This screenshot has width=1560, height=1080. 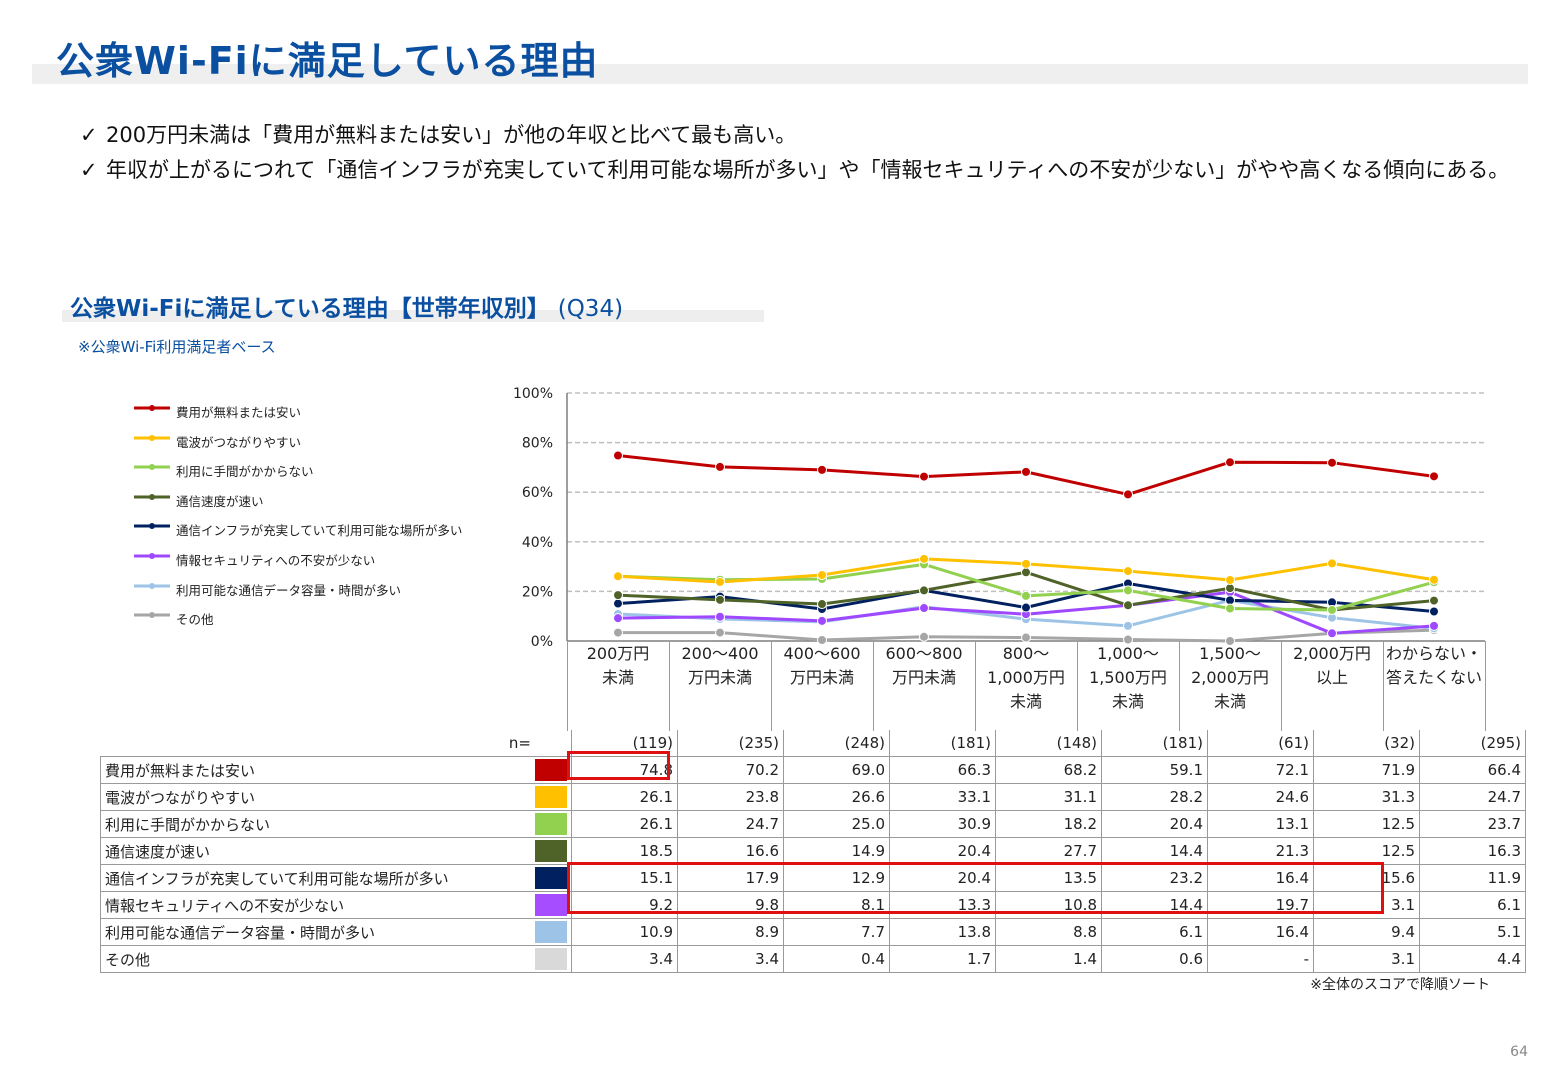 What do you see at coordinates (720, 665) in the screenshot?
I see `column-header: 200～400 万円未満` at bounding box center [720, 665].